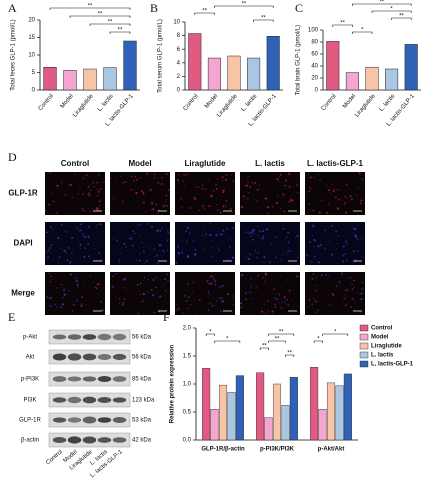  Describe the element at coordinates (382, 329) in the screenshot. I see `legend-label: Control` at that location.